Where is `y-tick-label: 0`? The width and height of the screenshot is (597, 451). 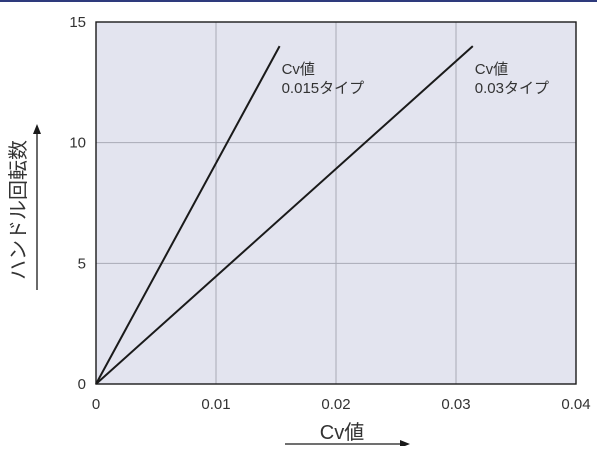 y-tick-label: 0 is located at coordinates (82, 384).